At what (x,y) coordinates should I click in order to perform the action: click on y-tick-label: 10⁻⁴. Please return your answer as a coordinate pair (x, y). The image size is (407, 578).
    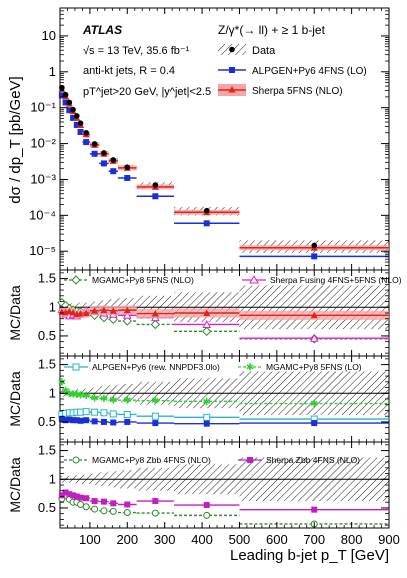
    Looking at the image, I should click on (42, 214).